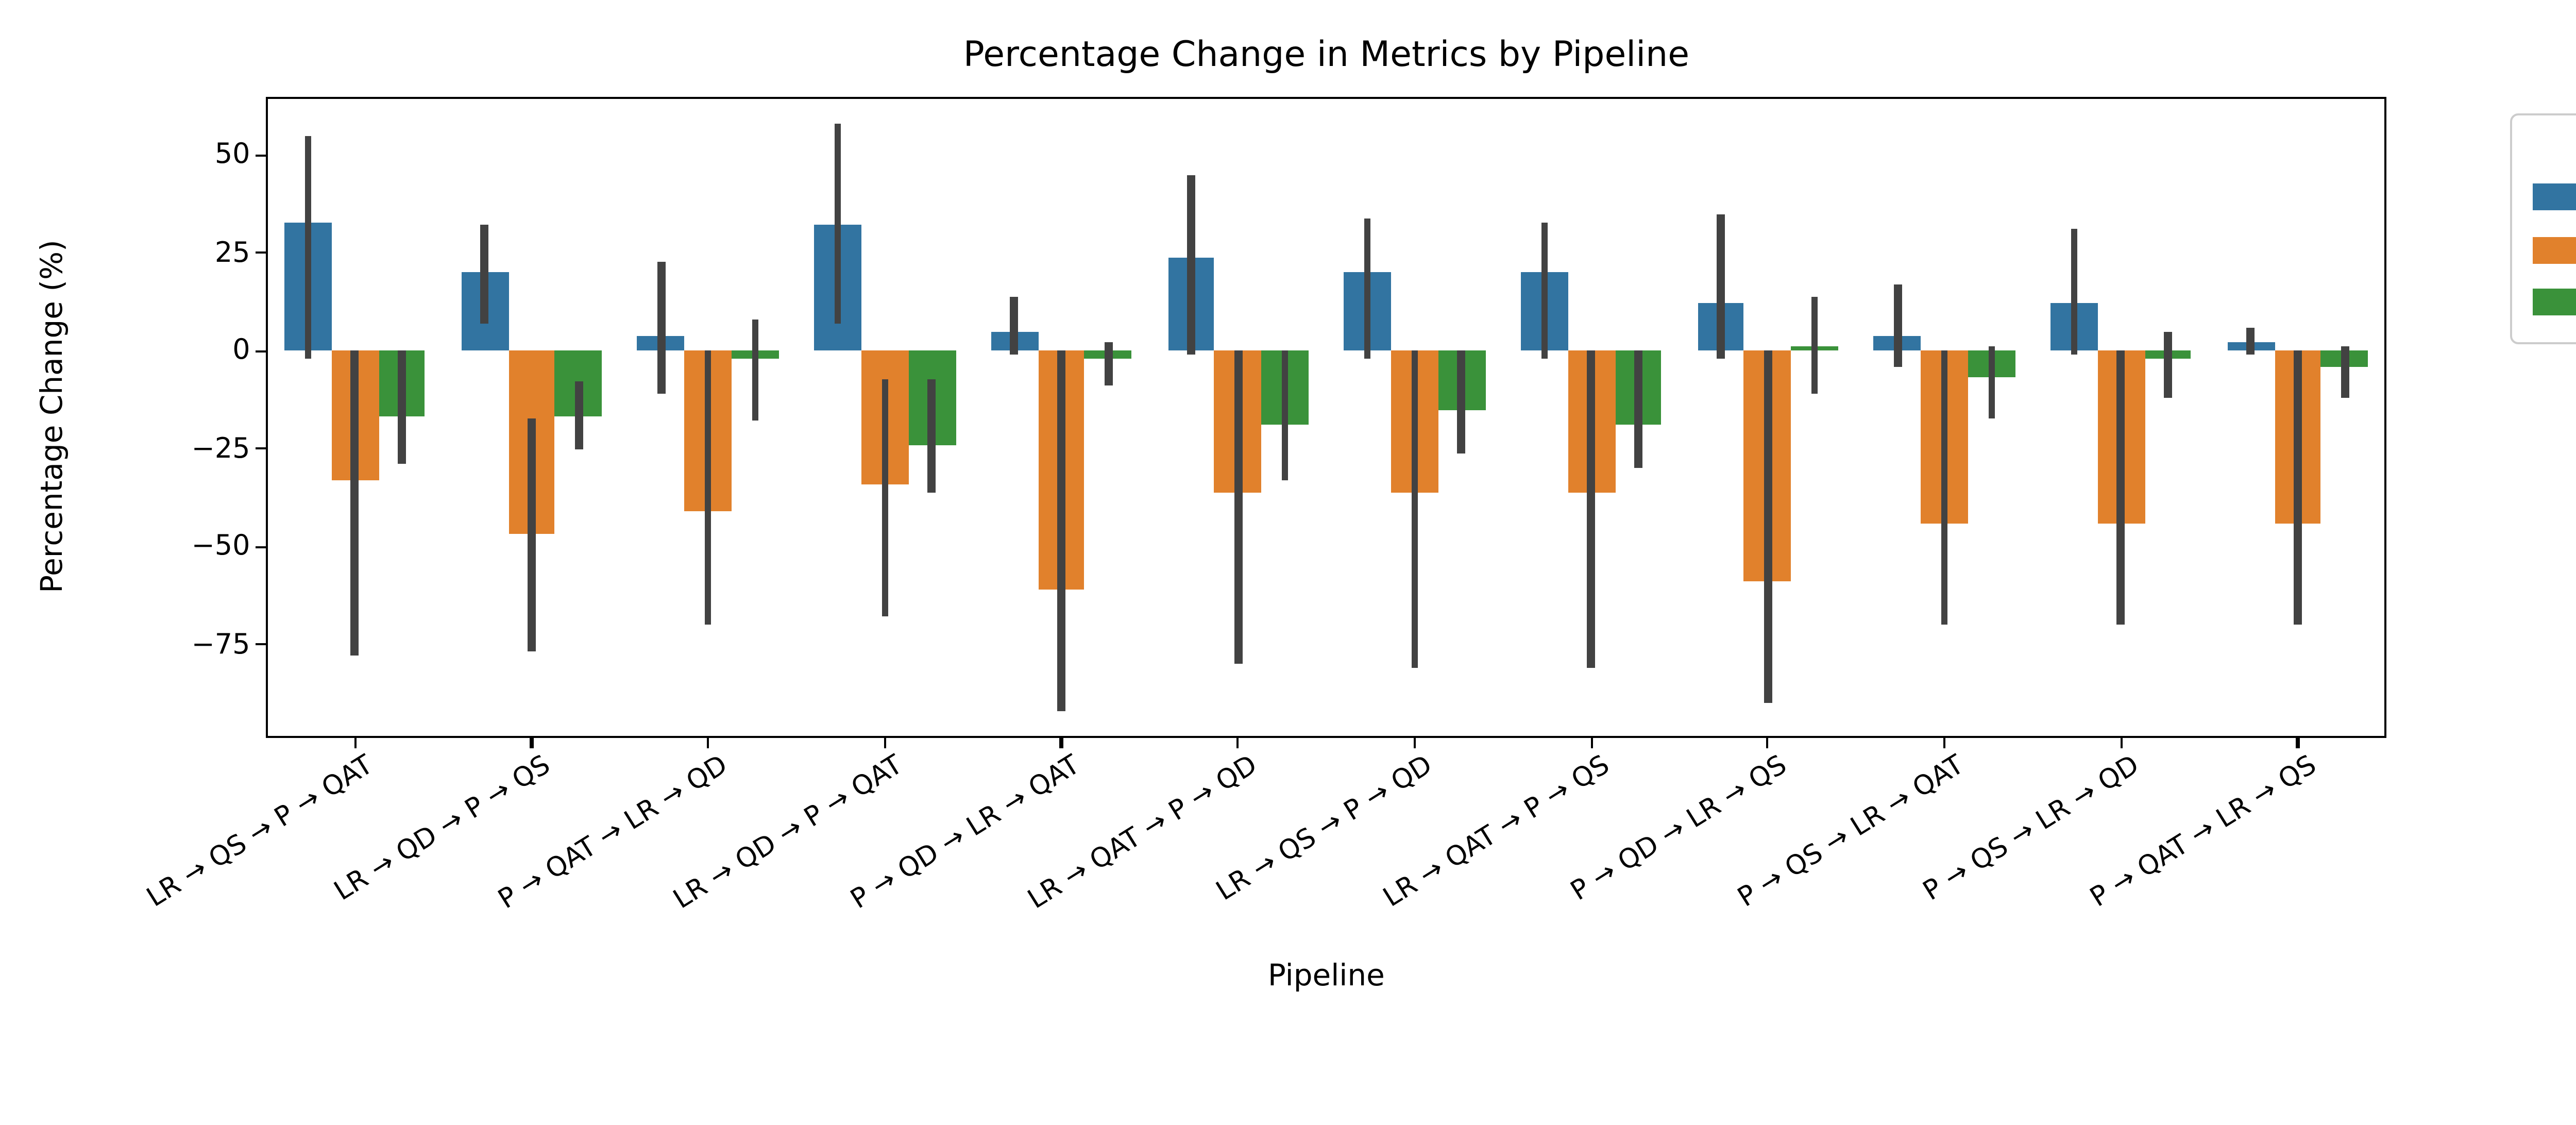  I want to click on y-axis-label: Percentage Change (%), so click(53, 417).